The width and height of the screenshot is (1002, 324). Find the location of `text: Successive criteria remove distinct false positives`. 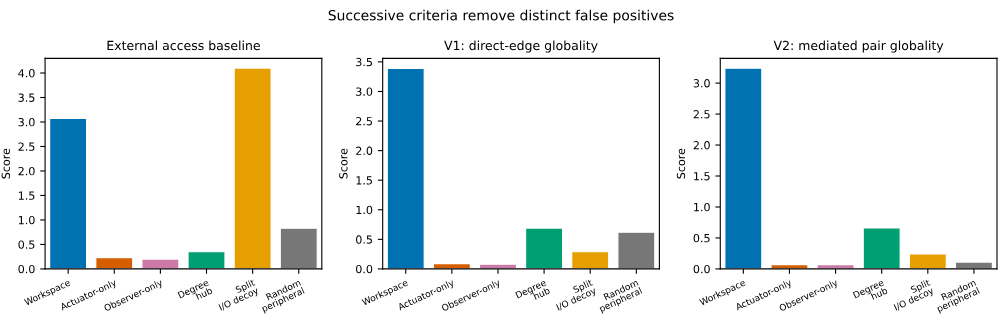

text: Successive criteria remove distinct false positives is located at coordinates (501, 16).